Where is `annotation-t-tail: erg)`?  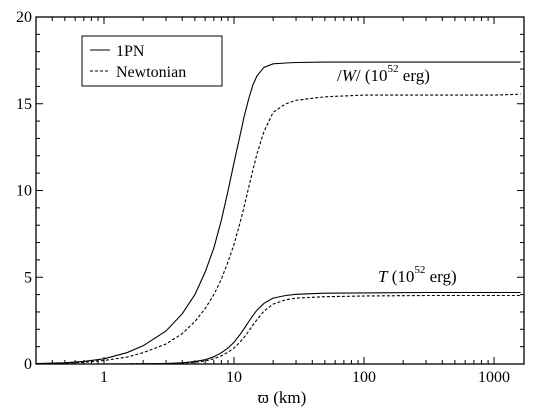
annotation-t-tail: erg) is located at coordinates (440, 276).